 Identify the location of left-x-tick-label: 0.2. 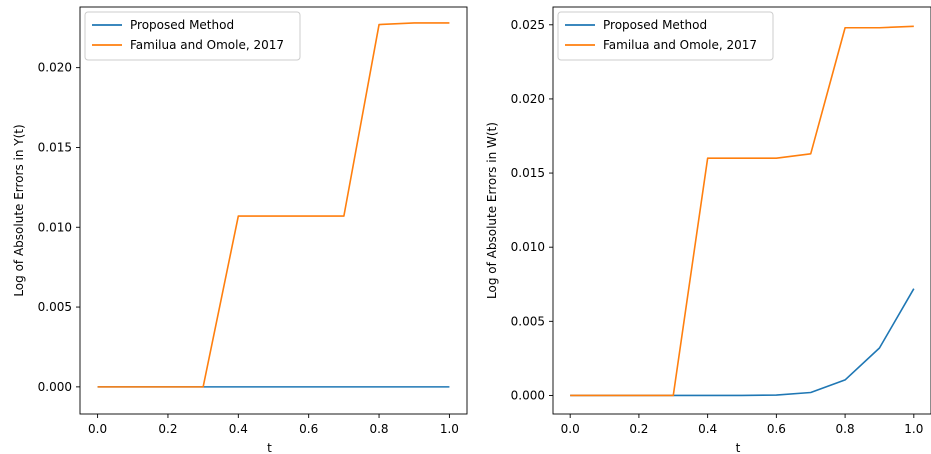
(167, 429).